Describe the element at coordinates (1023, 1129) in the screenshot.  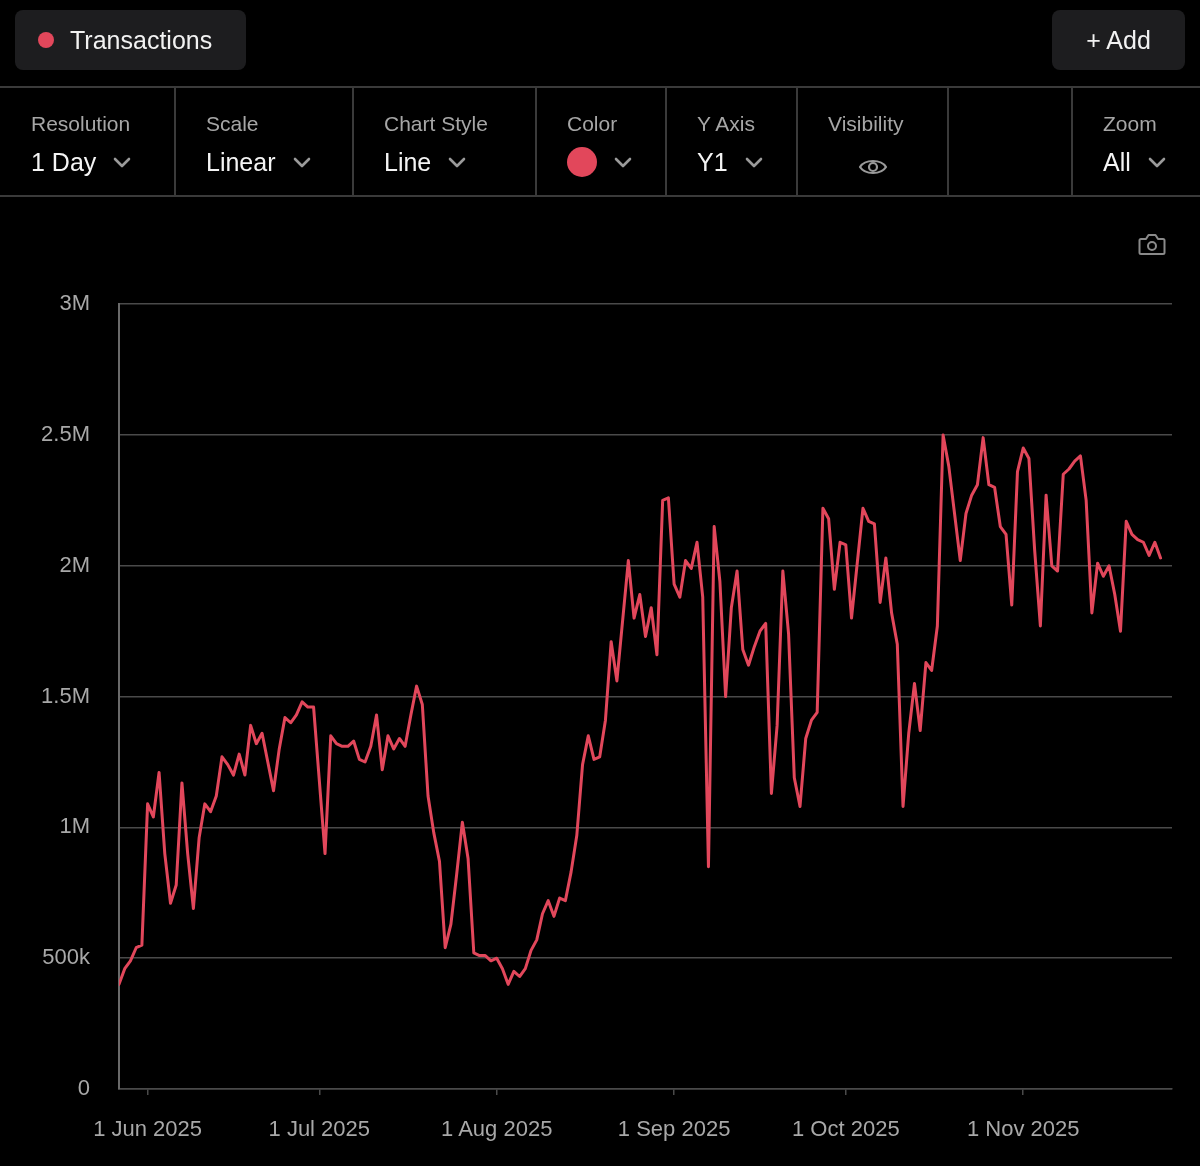
I see `x-tick-label: 1 Nov 2025` at that location.